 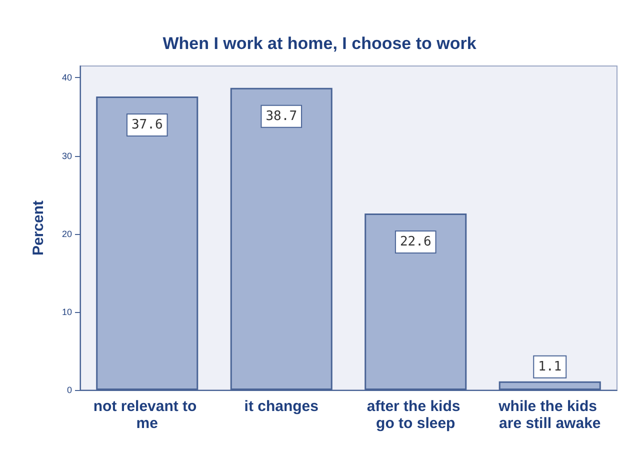 What do you see at coordinates (67, 233) in the screenshot?
I see `y-tick-label: 20` at bounding box center [67, 233].